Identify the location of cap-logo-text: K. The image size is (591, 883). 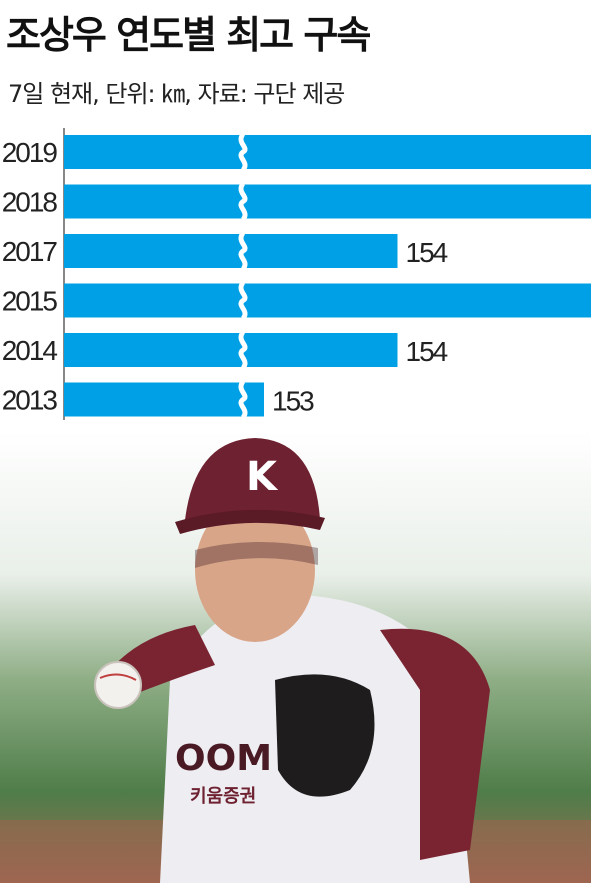
(262, 477).